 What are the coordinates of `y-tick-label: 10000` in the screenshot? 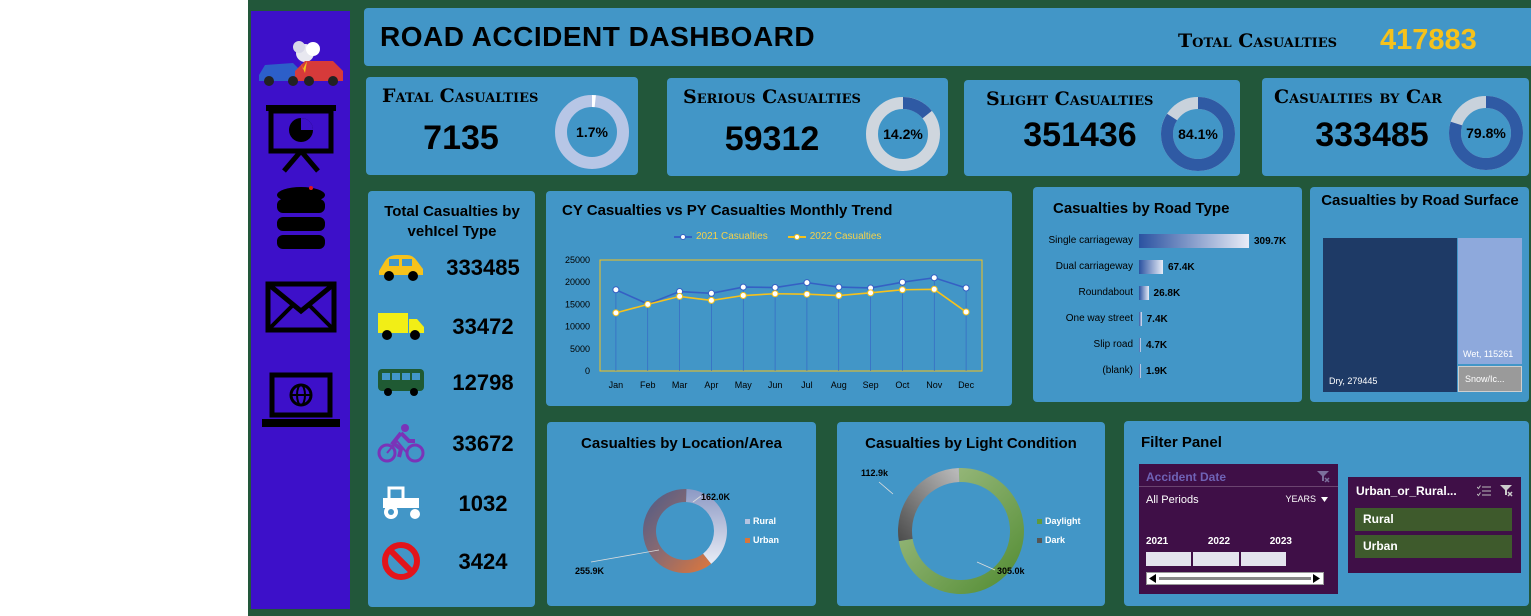 It's located at (577, 327).